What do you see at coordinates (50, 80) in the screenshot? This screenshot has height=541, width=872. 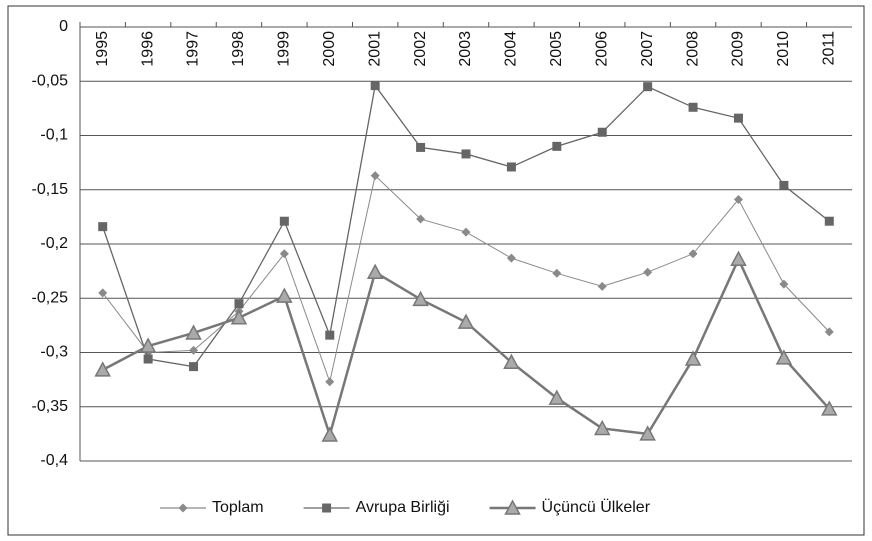 I see `y-tick-label: -0,05` at bounding box center [50, 80].